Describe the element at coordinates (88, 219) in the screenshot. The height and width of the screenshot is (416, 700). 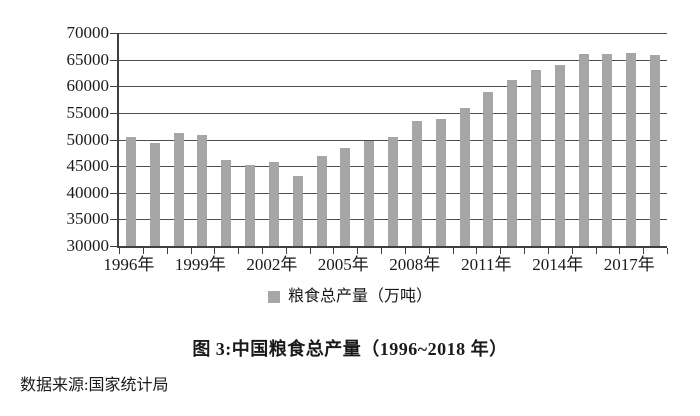
I see `y-axis-label-35000: 35000` at that location.